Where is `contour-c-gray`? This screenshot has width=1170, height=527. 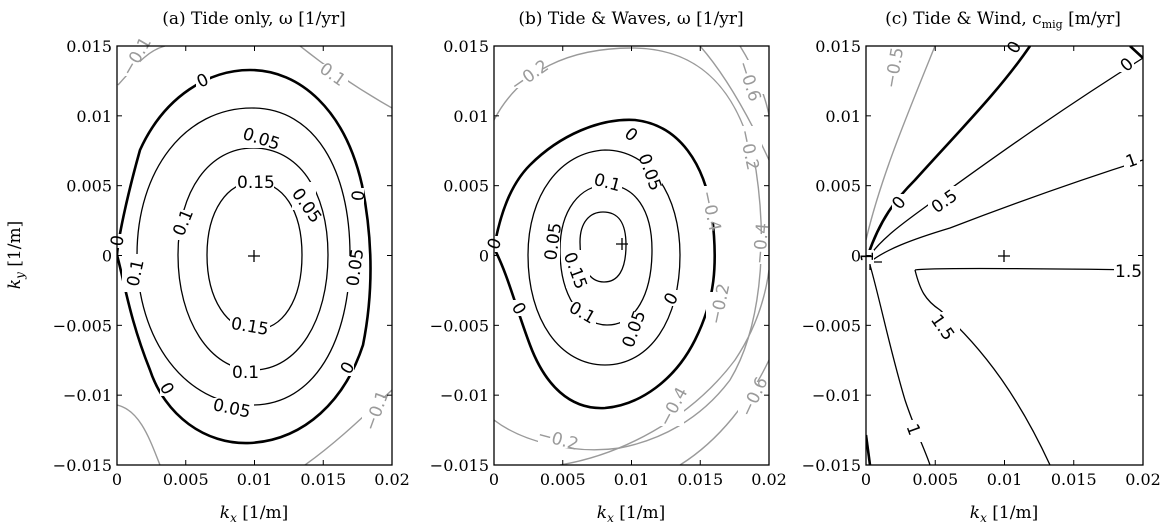 contour-c-gray is located at coordinates (901, 143).